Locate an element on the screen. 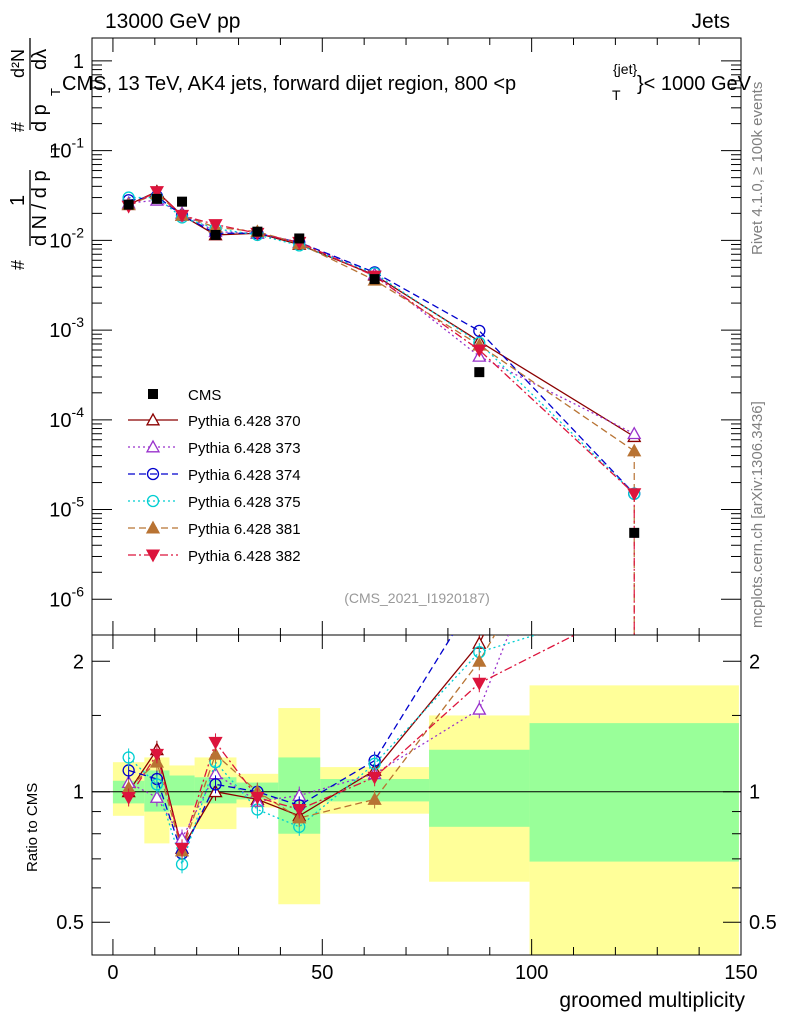 Image resolution: width=786 pixels, height=1024 pixels. y-label-dlambda: dλ is located at coordinates (40, 59).